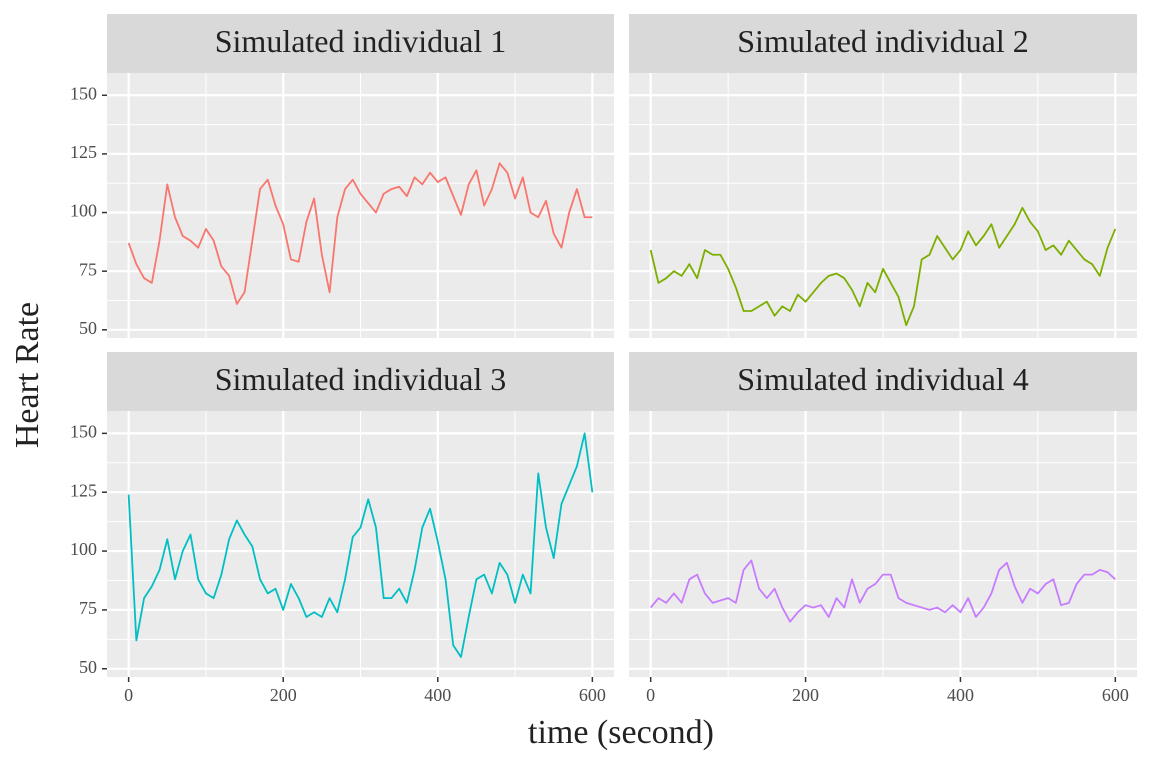 This screenshot has height=768, width=1152. What do you see at coordinates (361, 379) in the screenshot?
I see `strip-title: Simulated individual 3` at bounding box center [361, 379].